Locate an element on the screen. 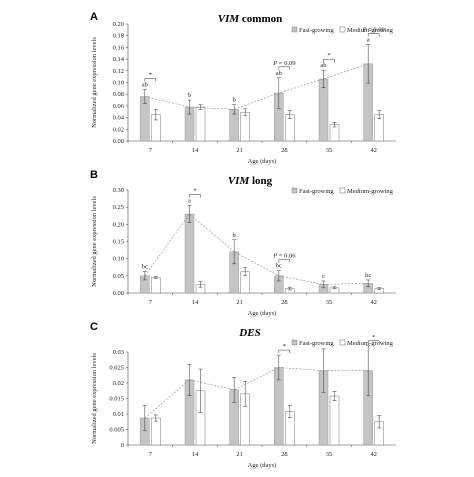  y-tick-label: 0.06 is located at coordinates (119, 106).